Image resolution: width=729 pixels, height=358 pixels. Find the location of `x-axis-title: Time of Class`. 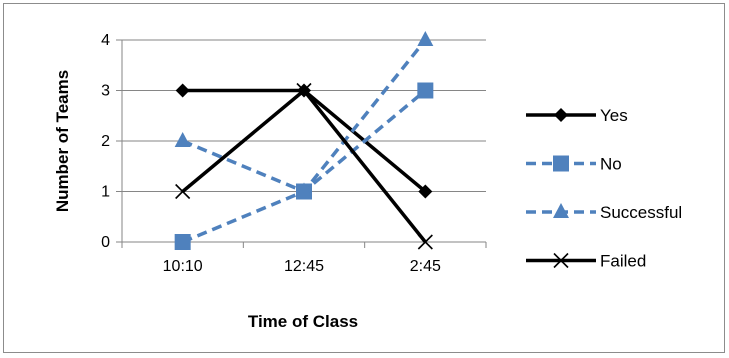

x-axis-title: Time of Class is located at coordinates (303, 321).